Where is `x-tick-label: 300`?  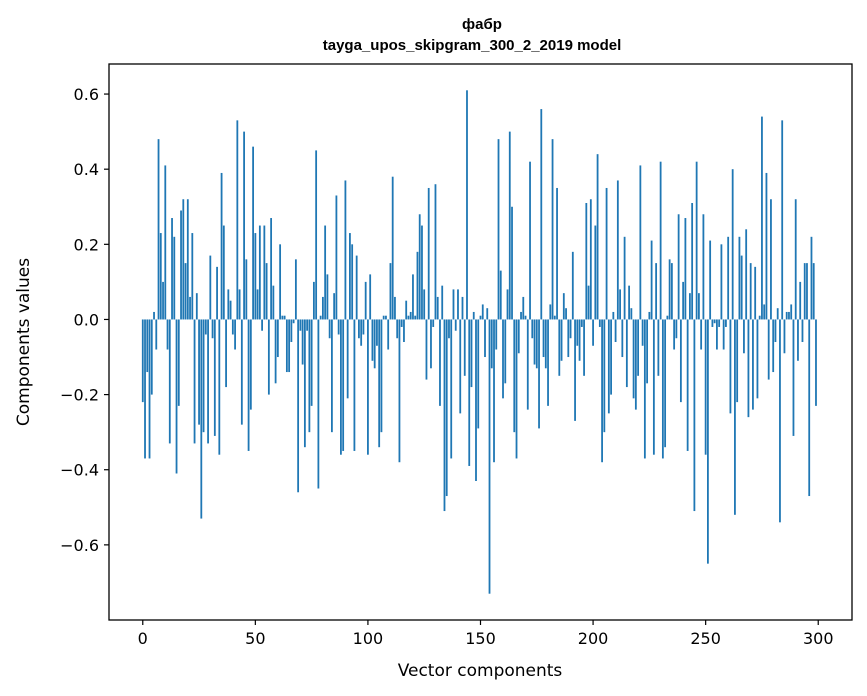
x-tick-label: 300 is located at coordinates (818, 638).